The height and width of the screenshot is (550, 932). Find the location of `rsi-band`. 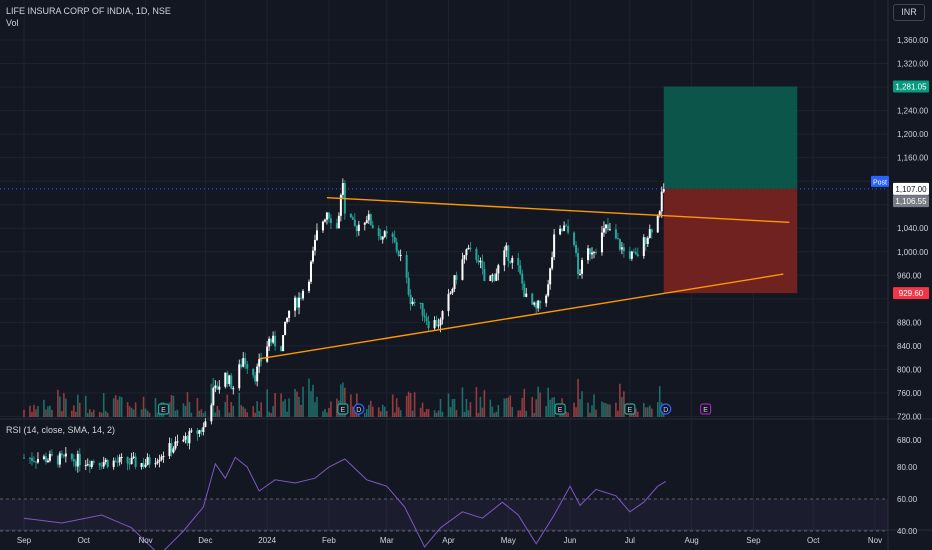

rsi-band is located at coordinates (444, 515).